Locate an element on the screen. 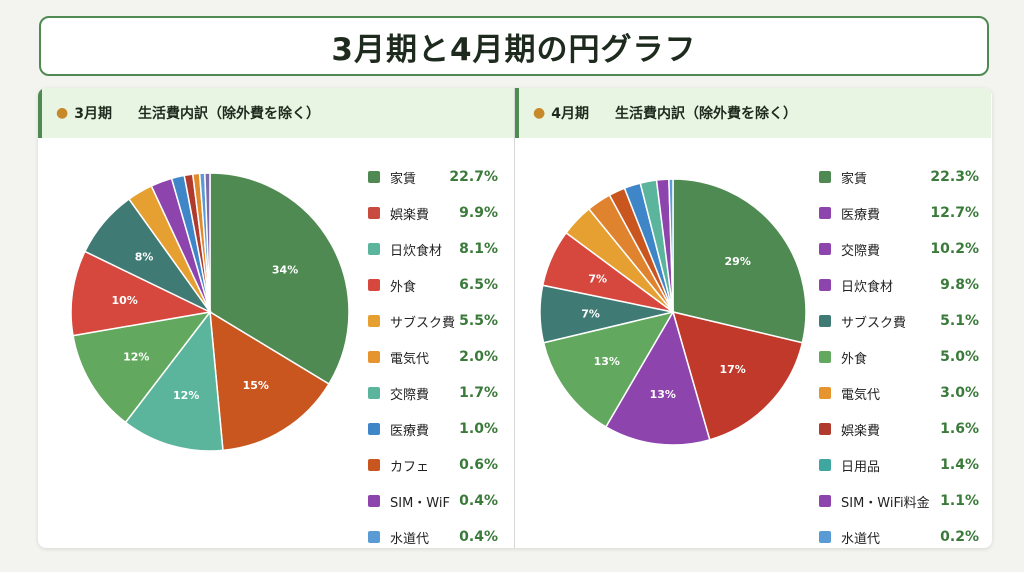  march-panel-header: ● 3月期 生活費内訳（除外費を除く） is located at coordinates (276, 113).